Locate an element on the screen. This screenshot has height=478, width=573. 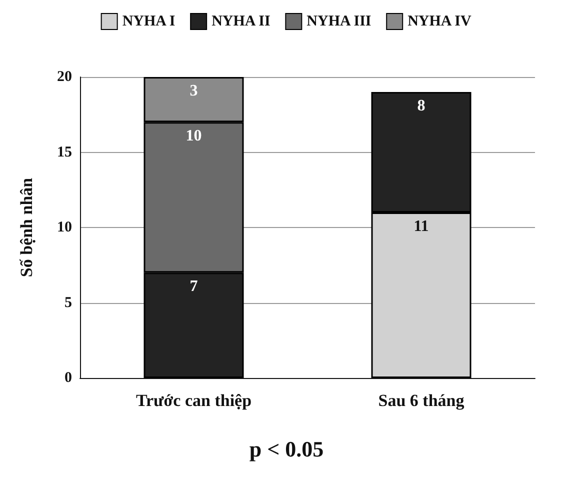
y-tick-label: 20 is located at coordinates (64, 77).